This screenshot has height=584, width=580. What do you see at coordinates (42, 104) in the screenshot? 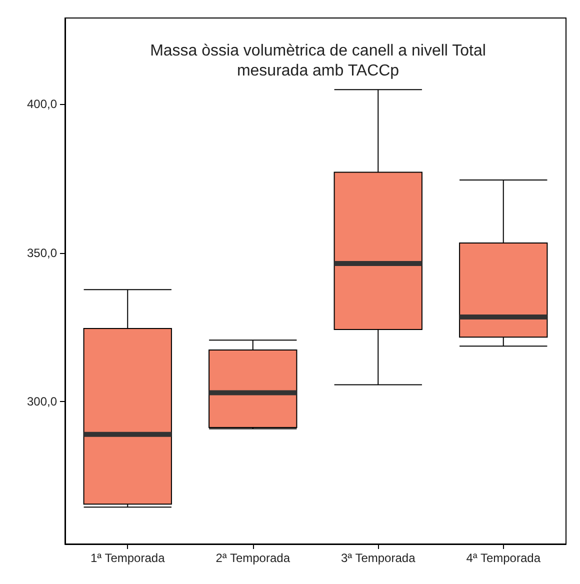
I see `y-tick-label: 400,0` at bounding box center [42, 104].